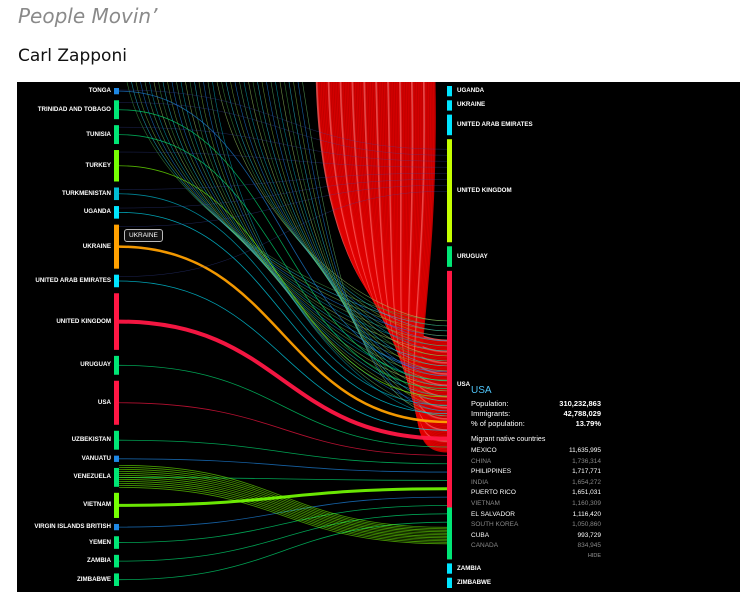 Image resolution: width=753 pixels, height=609 pixels. What do you see at coordinates (536, 451) in the screenshot?
I see `migrant-country-row: MEXICO 11,635,995` at bounding box center [536, 451].